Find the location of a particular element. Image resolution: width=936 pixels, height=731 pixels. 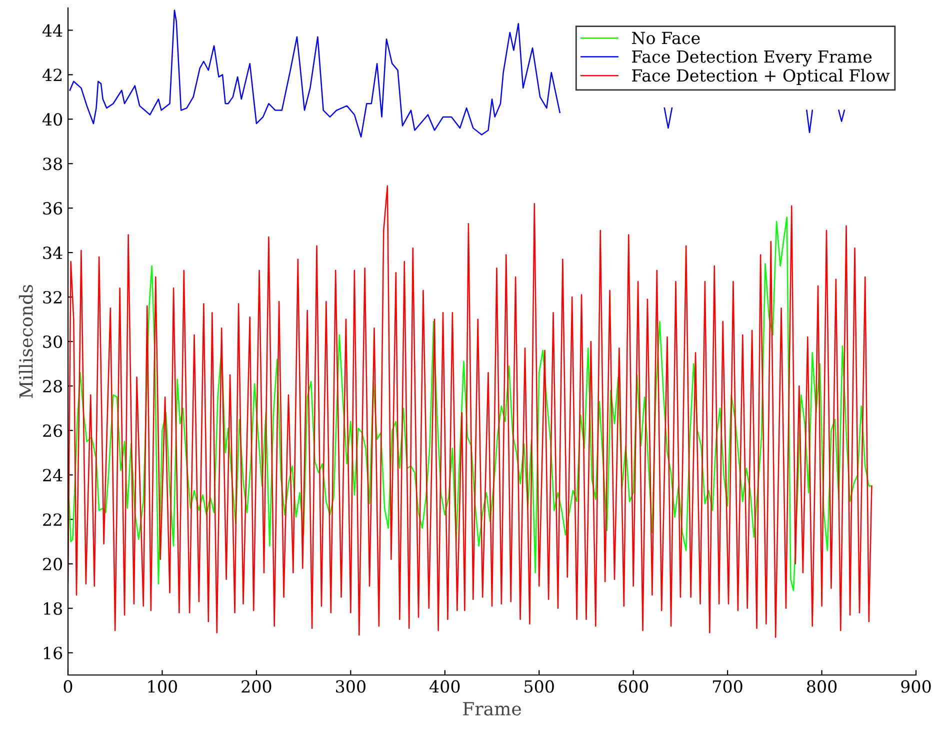

y-tick-label: 36 is located at coordinates (52, 208).